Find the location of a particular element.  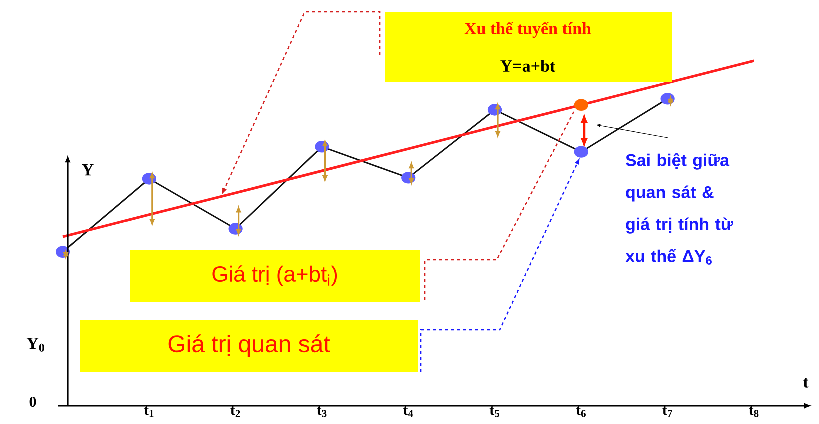

annotation: Giá trị (a+bt$_{i}$) is located at coordinates (275, 276).